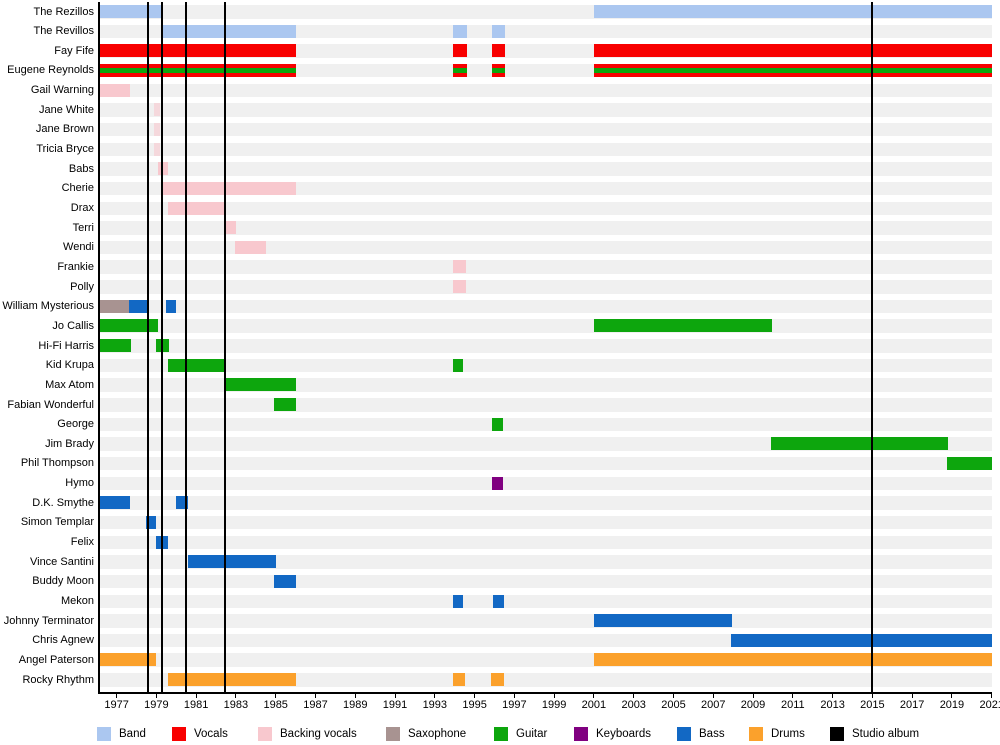  I want to click on axis-tick-label: 2009, so click(753, 705).